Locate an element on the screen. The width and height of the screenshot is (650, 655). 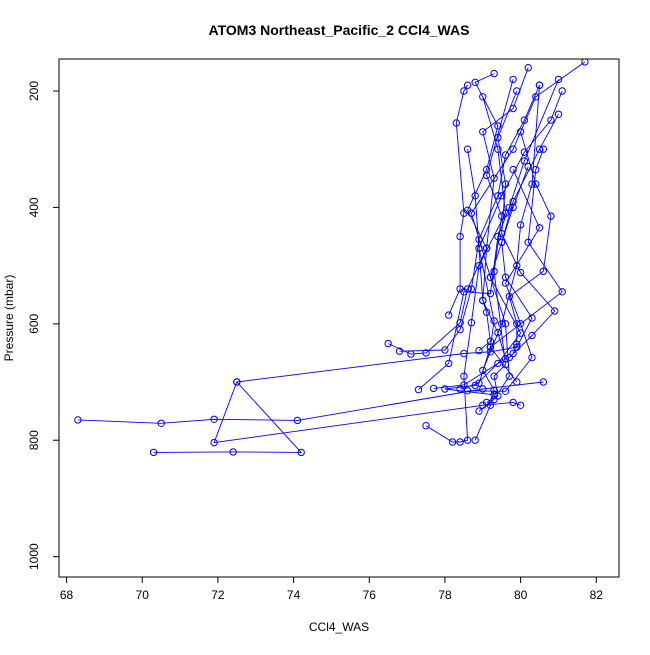
y-axis: 200 400 600 800 1000 is located at coordinates (43, 325).